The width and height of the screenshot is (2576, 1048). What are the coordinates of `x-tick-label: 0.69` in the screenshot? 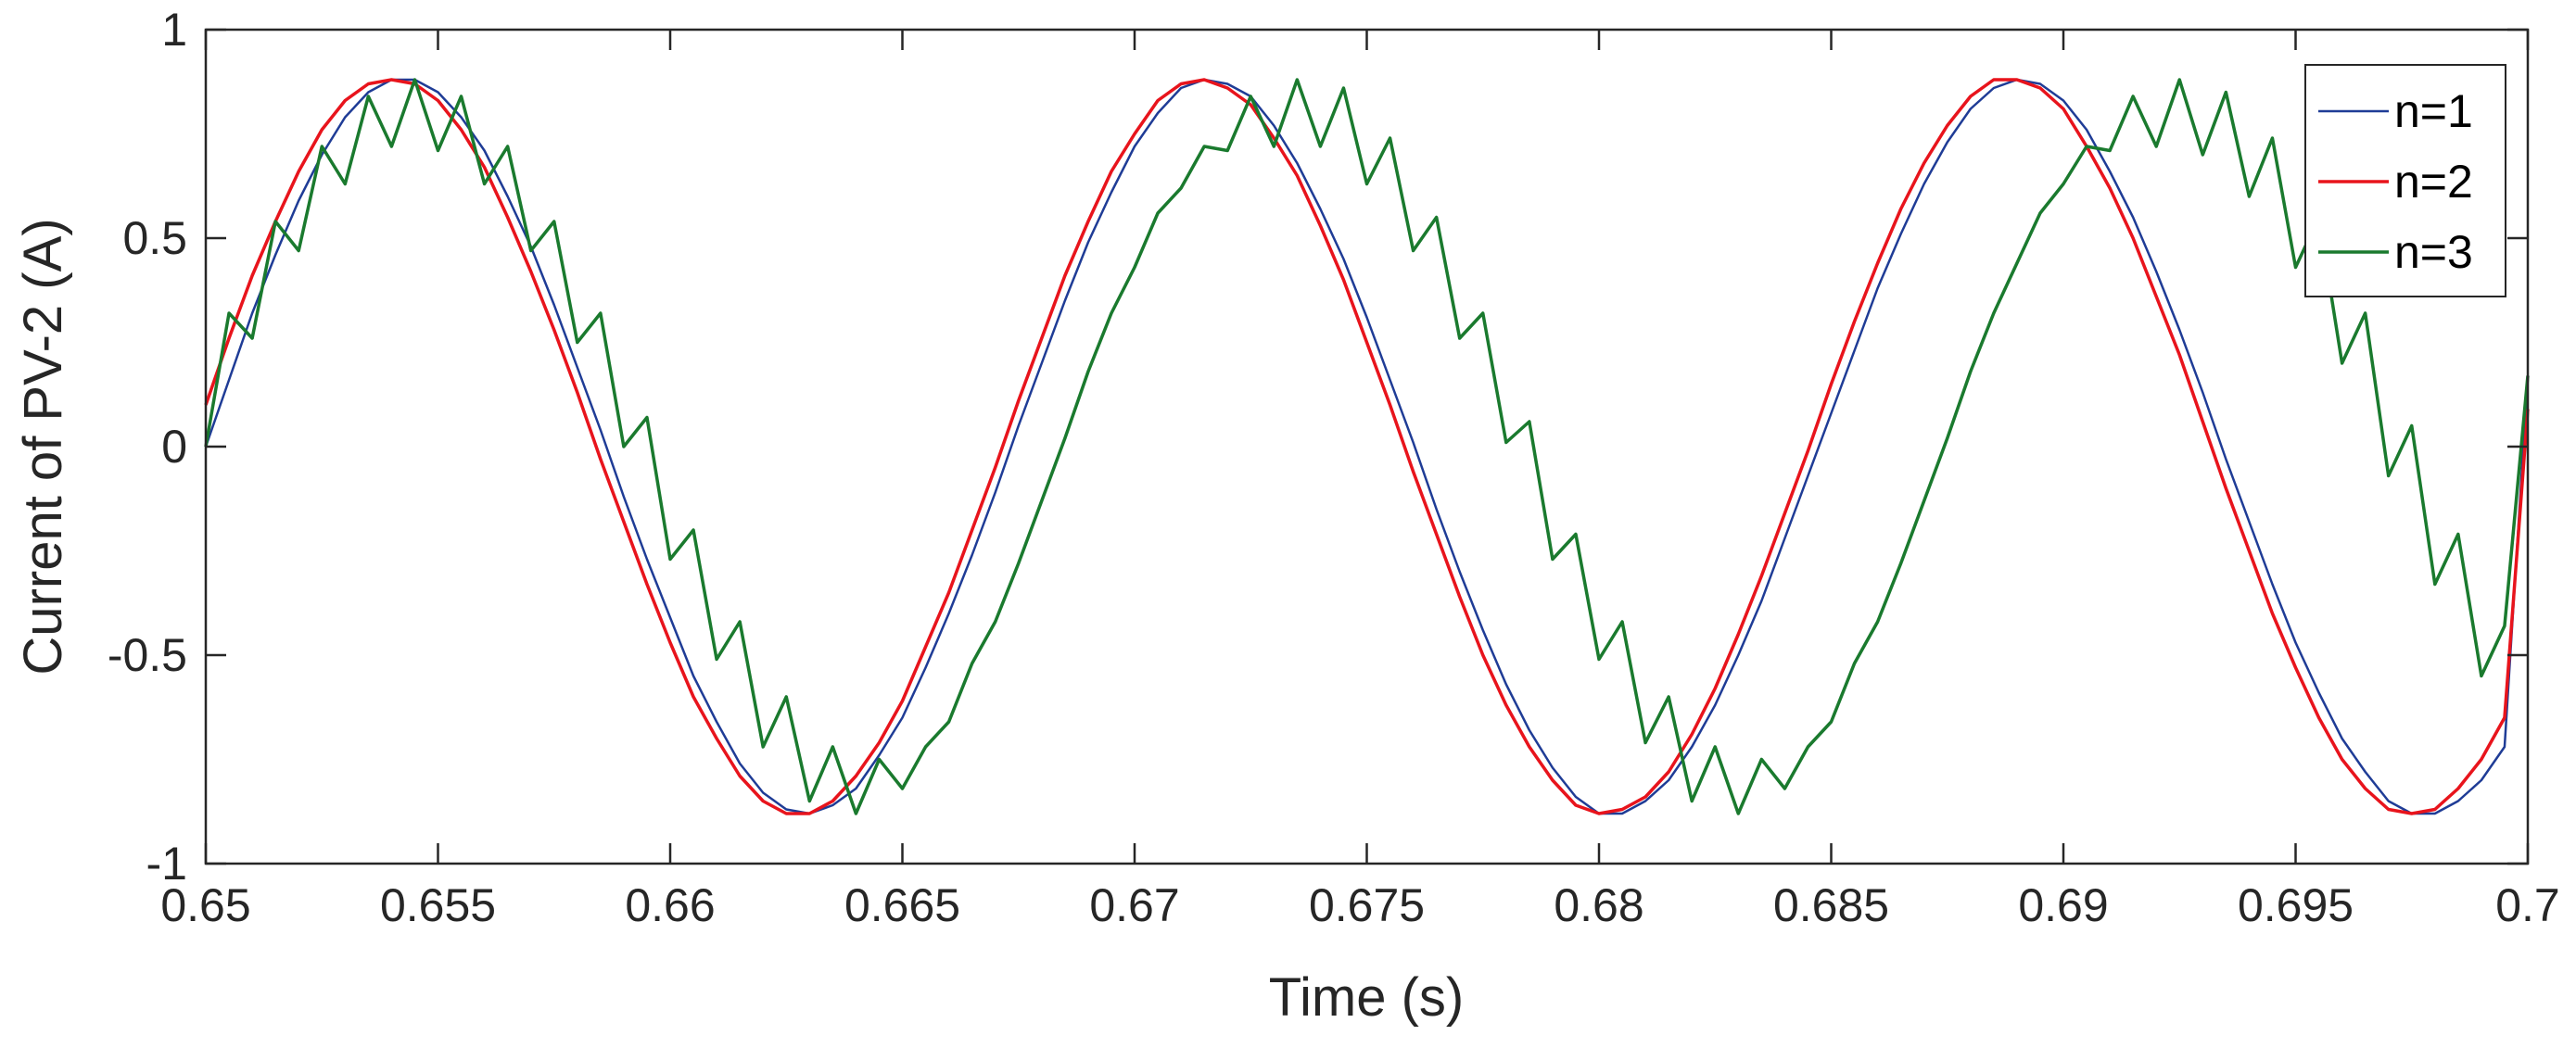 It's located at (2063, 905).